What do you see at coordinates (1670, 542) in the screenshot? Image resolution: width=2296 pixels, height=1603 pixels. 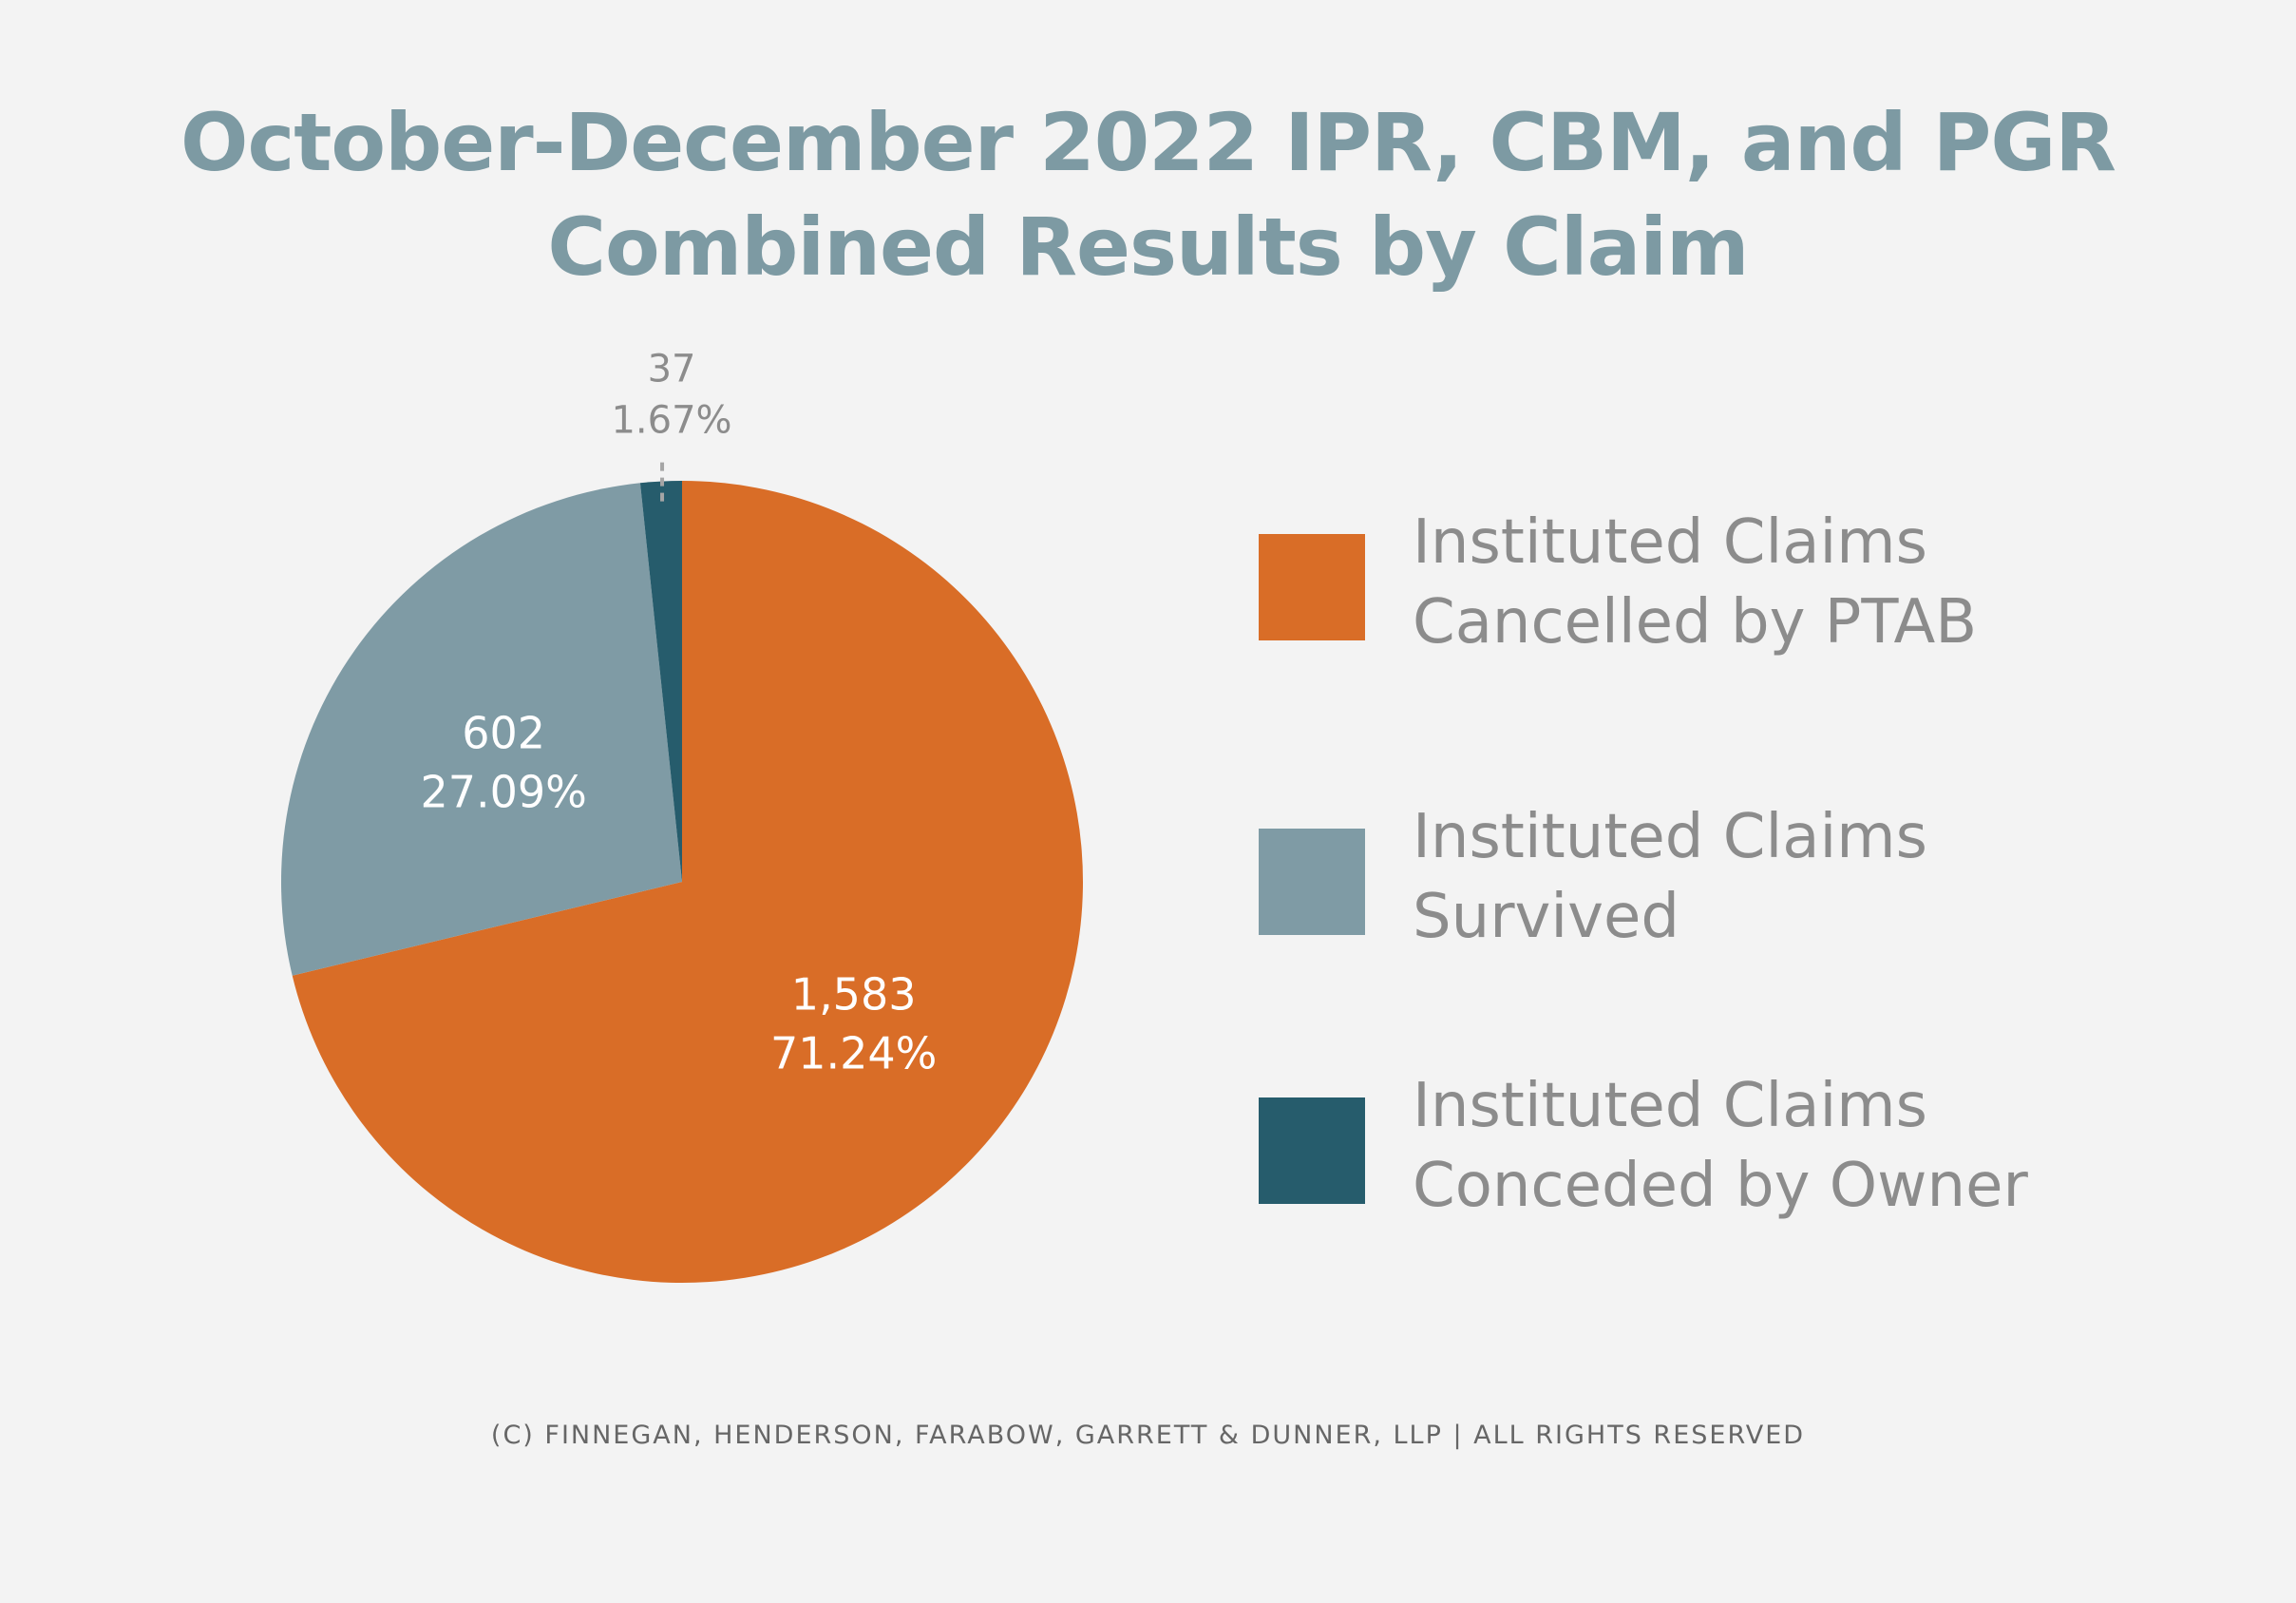 I see `legend-label-cancelled-line-1: Instituted Claims` at bounding box center [1670, 542].